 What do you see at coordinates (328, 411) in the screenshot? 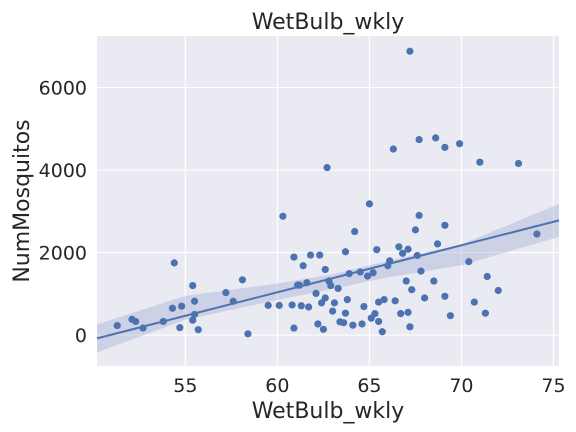
I see `x-axis-label: WetBulb_wkly` at bounding box center [328, 411].